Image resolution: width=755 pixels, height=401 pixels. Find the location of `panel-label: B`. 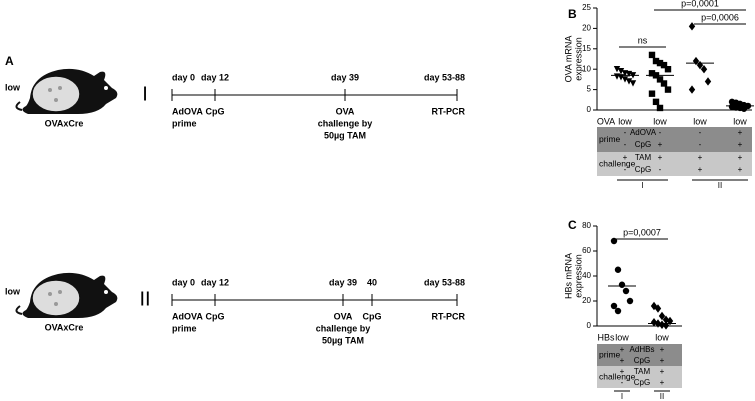

panel-label: B is located at coordinates (572, 14).